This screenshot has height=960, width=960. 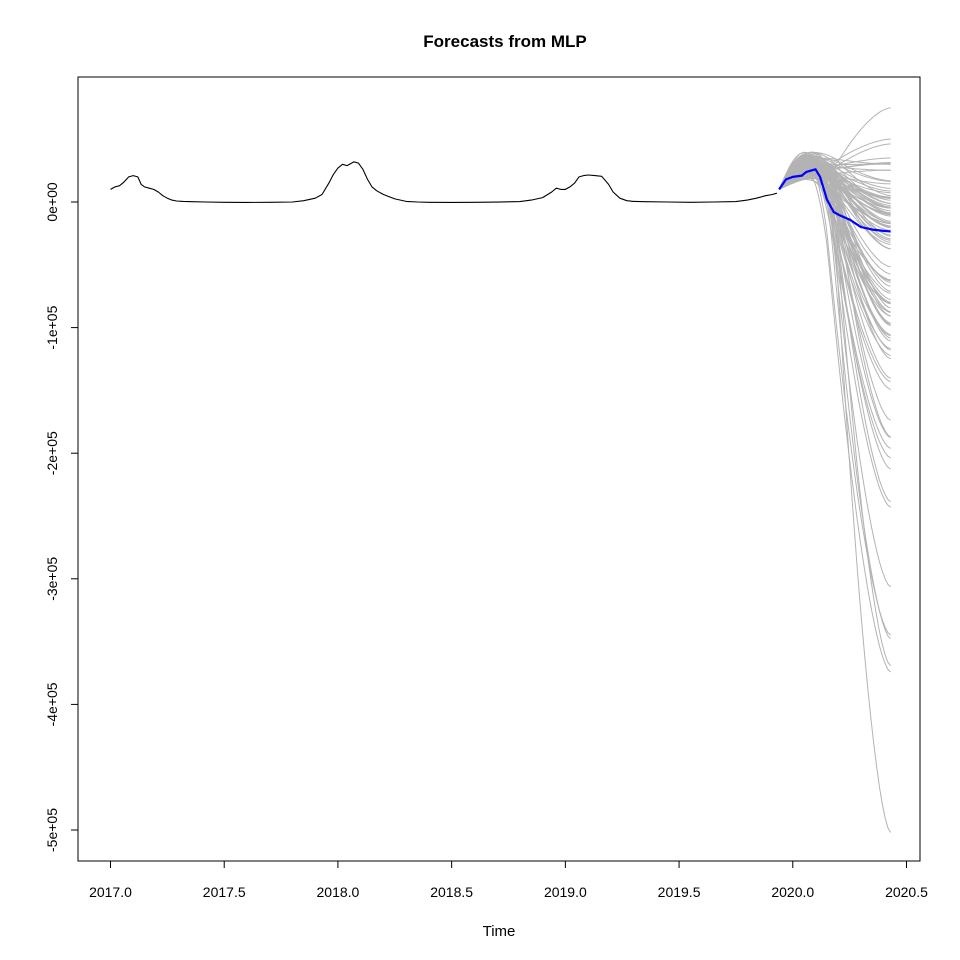 What do you see at coordinates (444, 182) in the screenshot?
I see `historical-series-line` at bounding box center [444, 182].